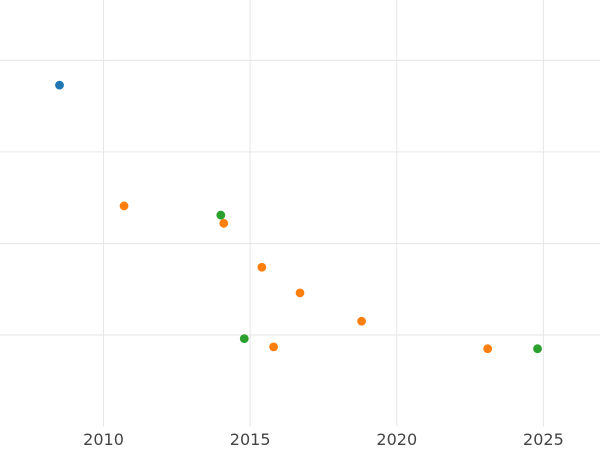  Describe the element at coordinates (59, 85) in the screenshot. I see `series-blue-point` at that location.